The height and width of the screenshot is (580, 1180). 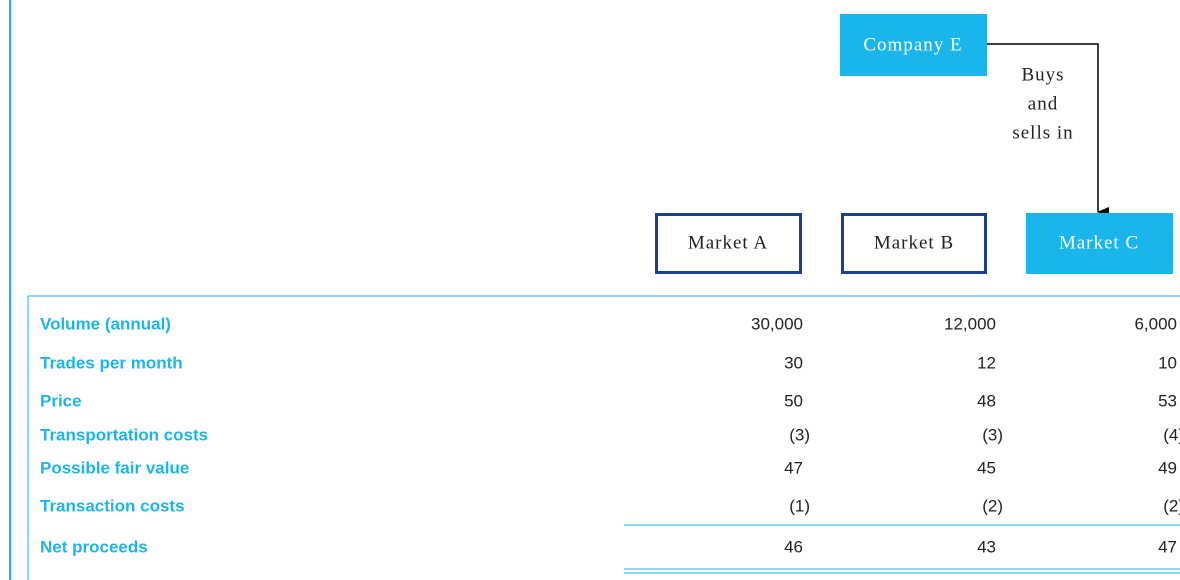 I want to click on cell: 12,000, so click(x=970, y=323).